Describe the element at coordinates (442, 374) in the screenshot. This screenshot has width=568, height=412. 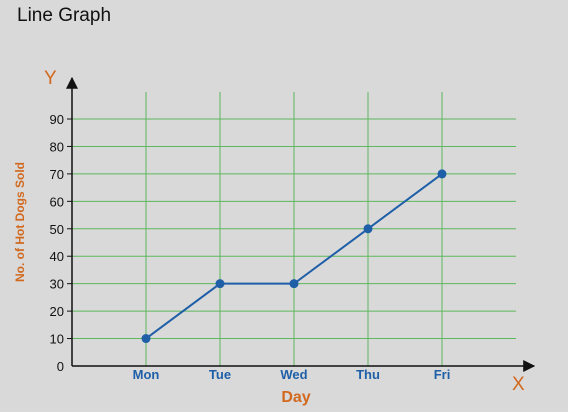
I see `x-tick-label: Fri` at that location.